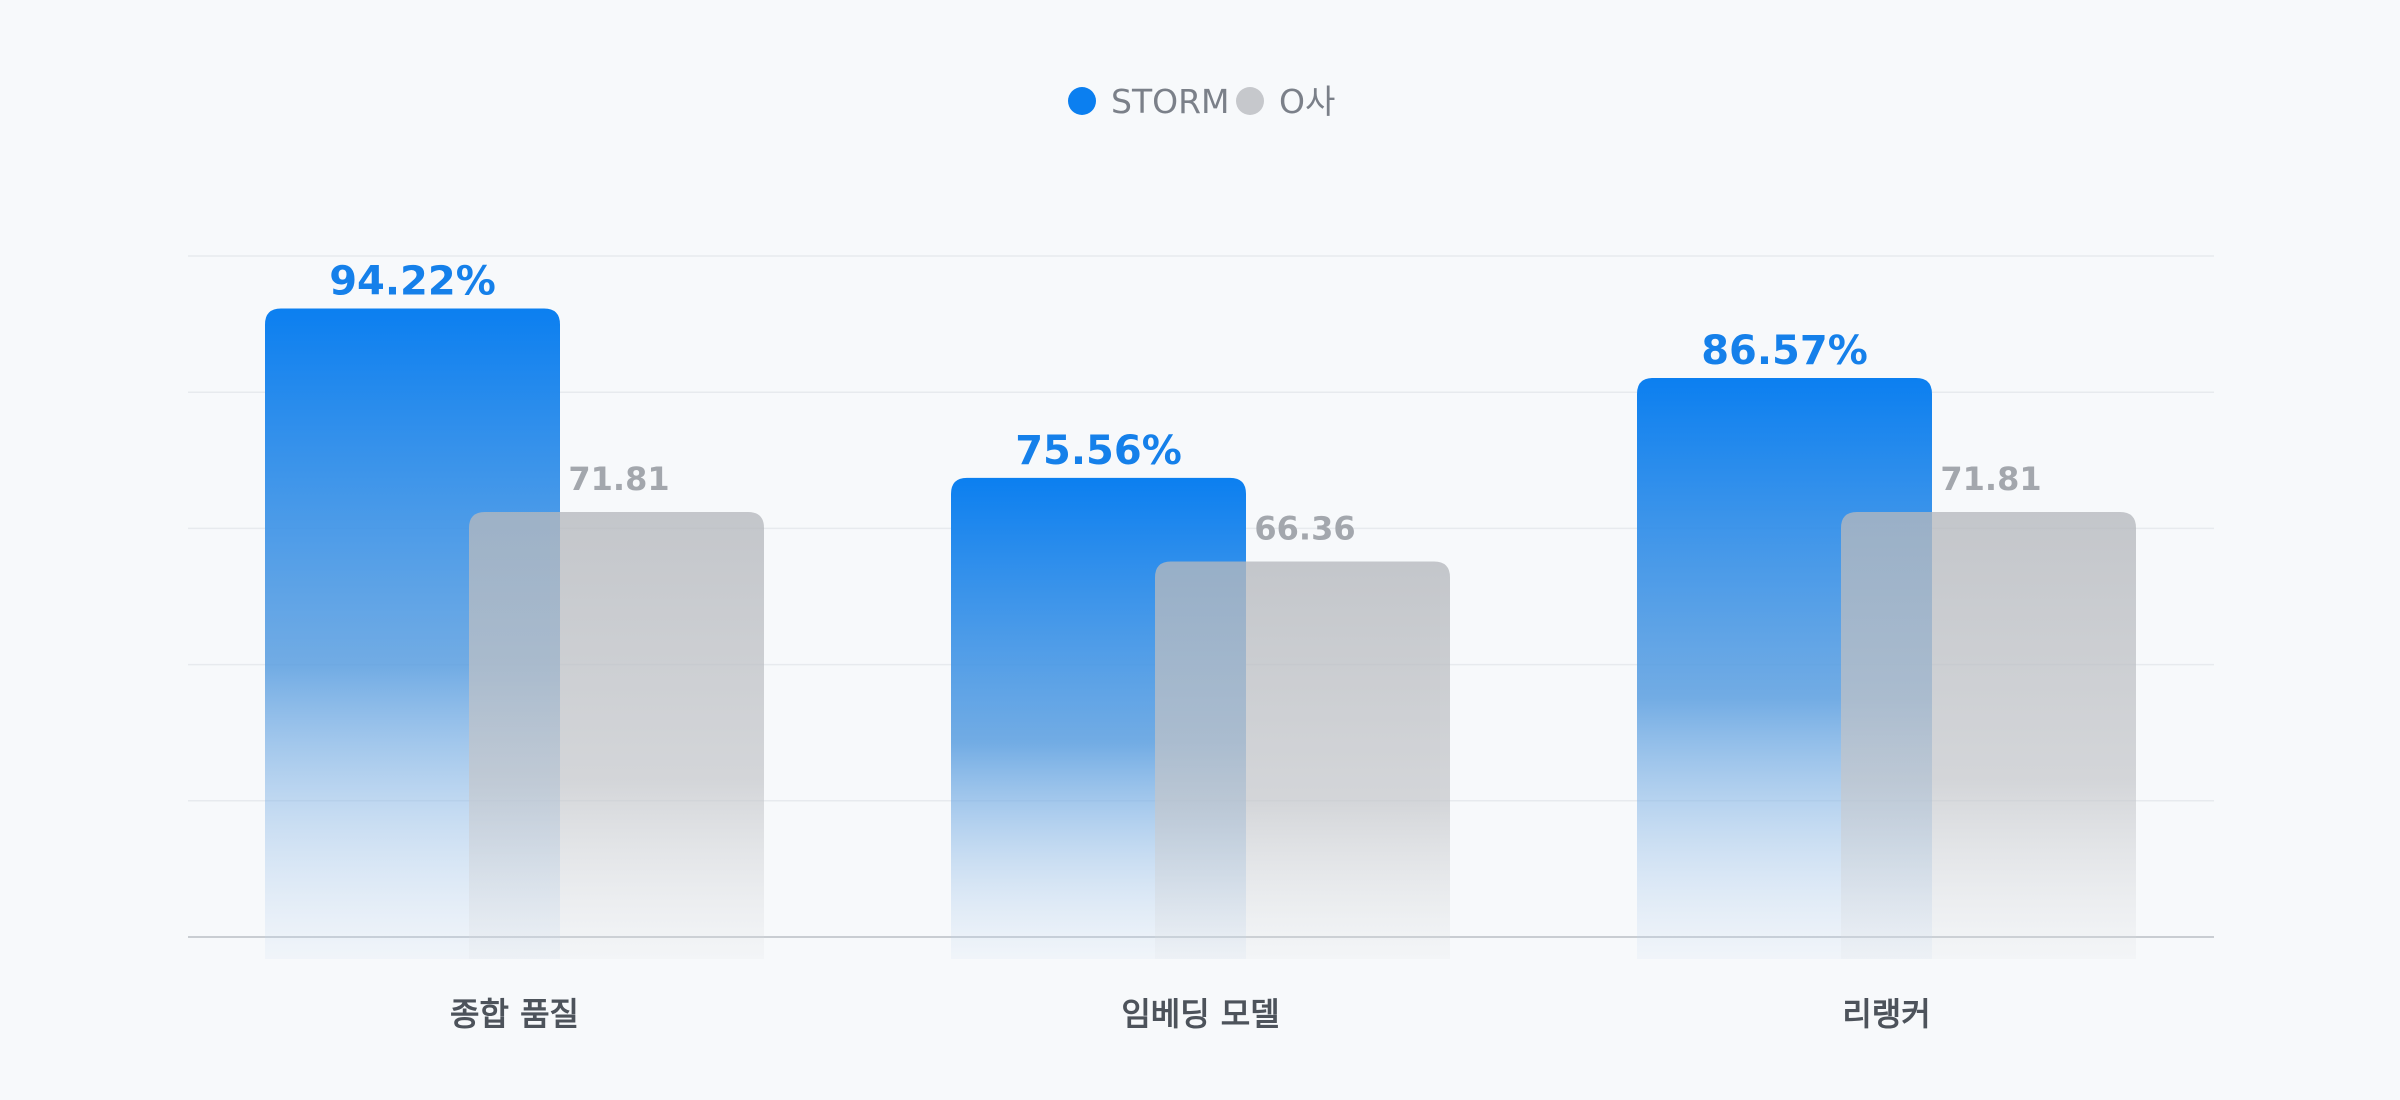 This screenshot has height=1100, width=2400. I want to click on legend-marker-storm, so click(1082, 101).